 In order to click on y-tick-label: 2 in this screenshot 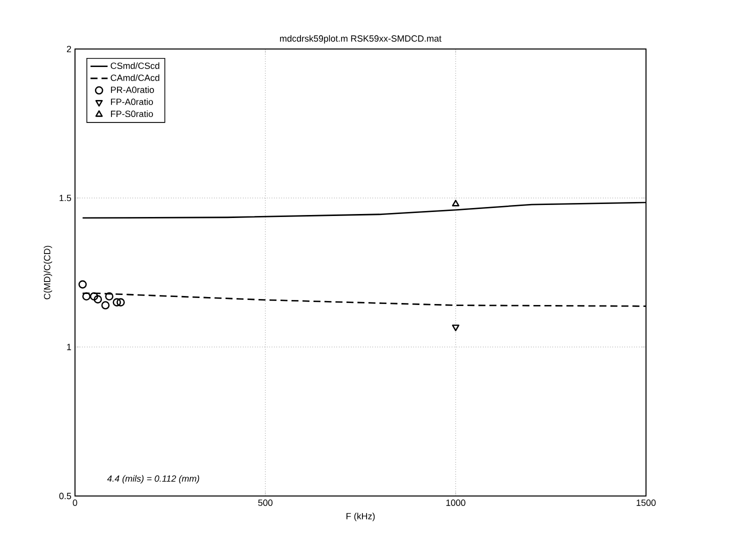, I will do `click(69, 49)`.